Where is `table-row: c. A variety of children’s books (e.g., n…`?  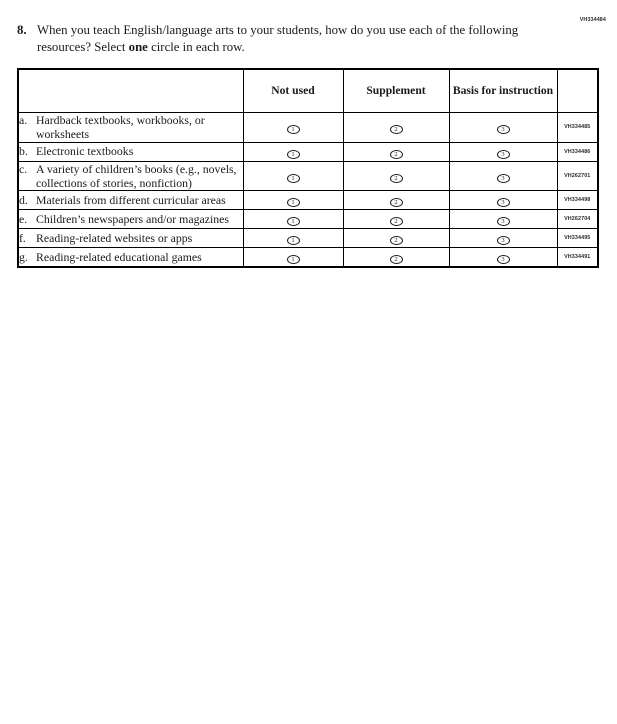 table-row: c. A variety of children’s books (e.g., n… is located at coordinates (308, 176).